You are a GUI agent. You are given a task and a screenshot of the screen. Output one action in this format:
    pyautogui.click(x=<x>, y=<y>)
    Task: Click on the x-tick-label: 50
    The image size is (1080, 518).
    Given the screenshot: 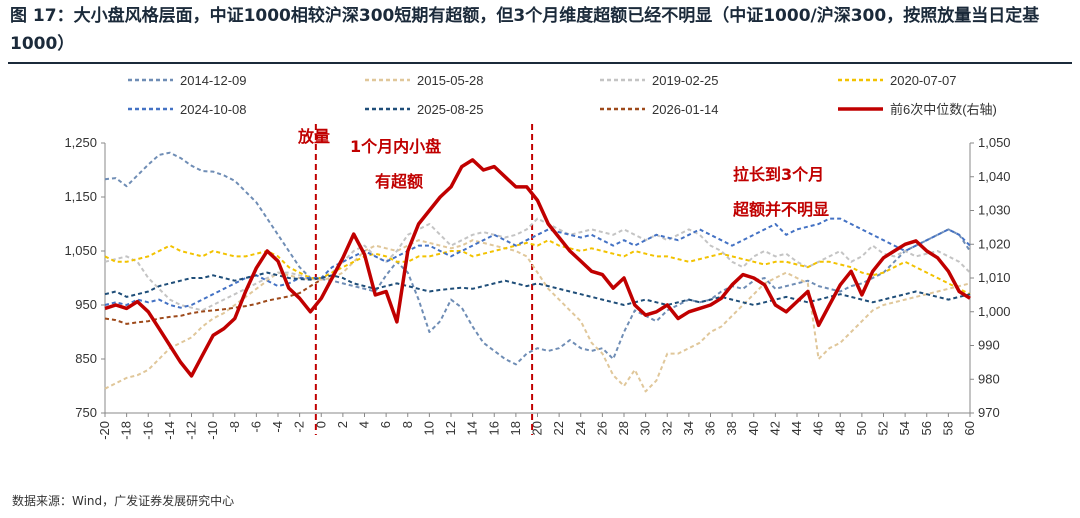 What is the action you would take?
    pyautogui.click(x=861, y=428)
    